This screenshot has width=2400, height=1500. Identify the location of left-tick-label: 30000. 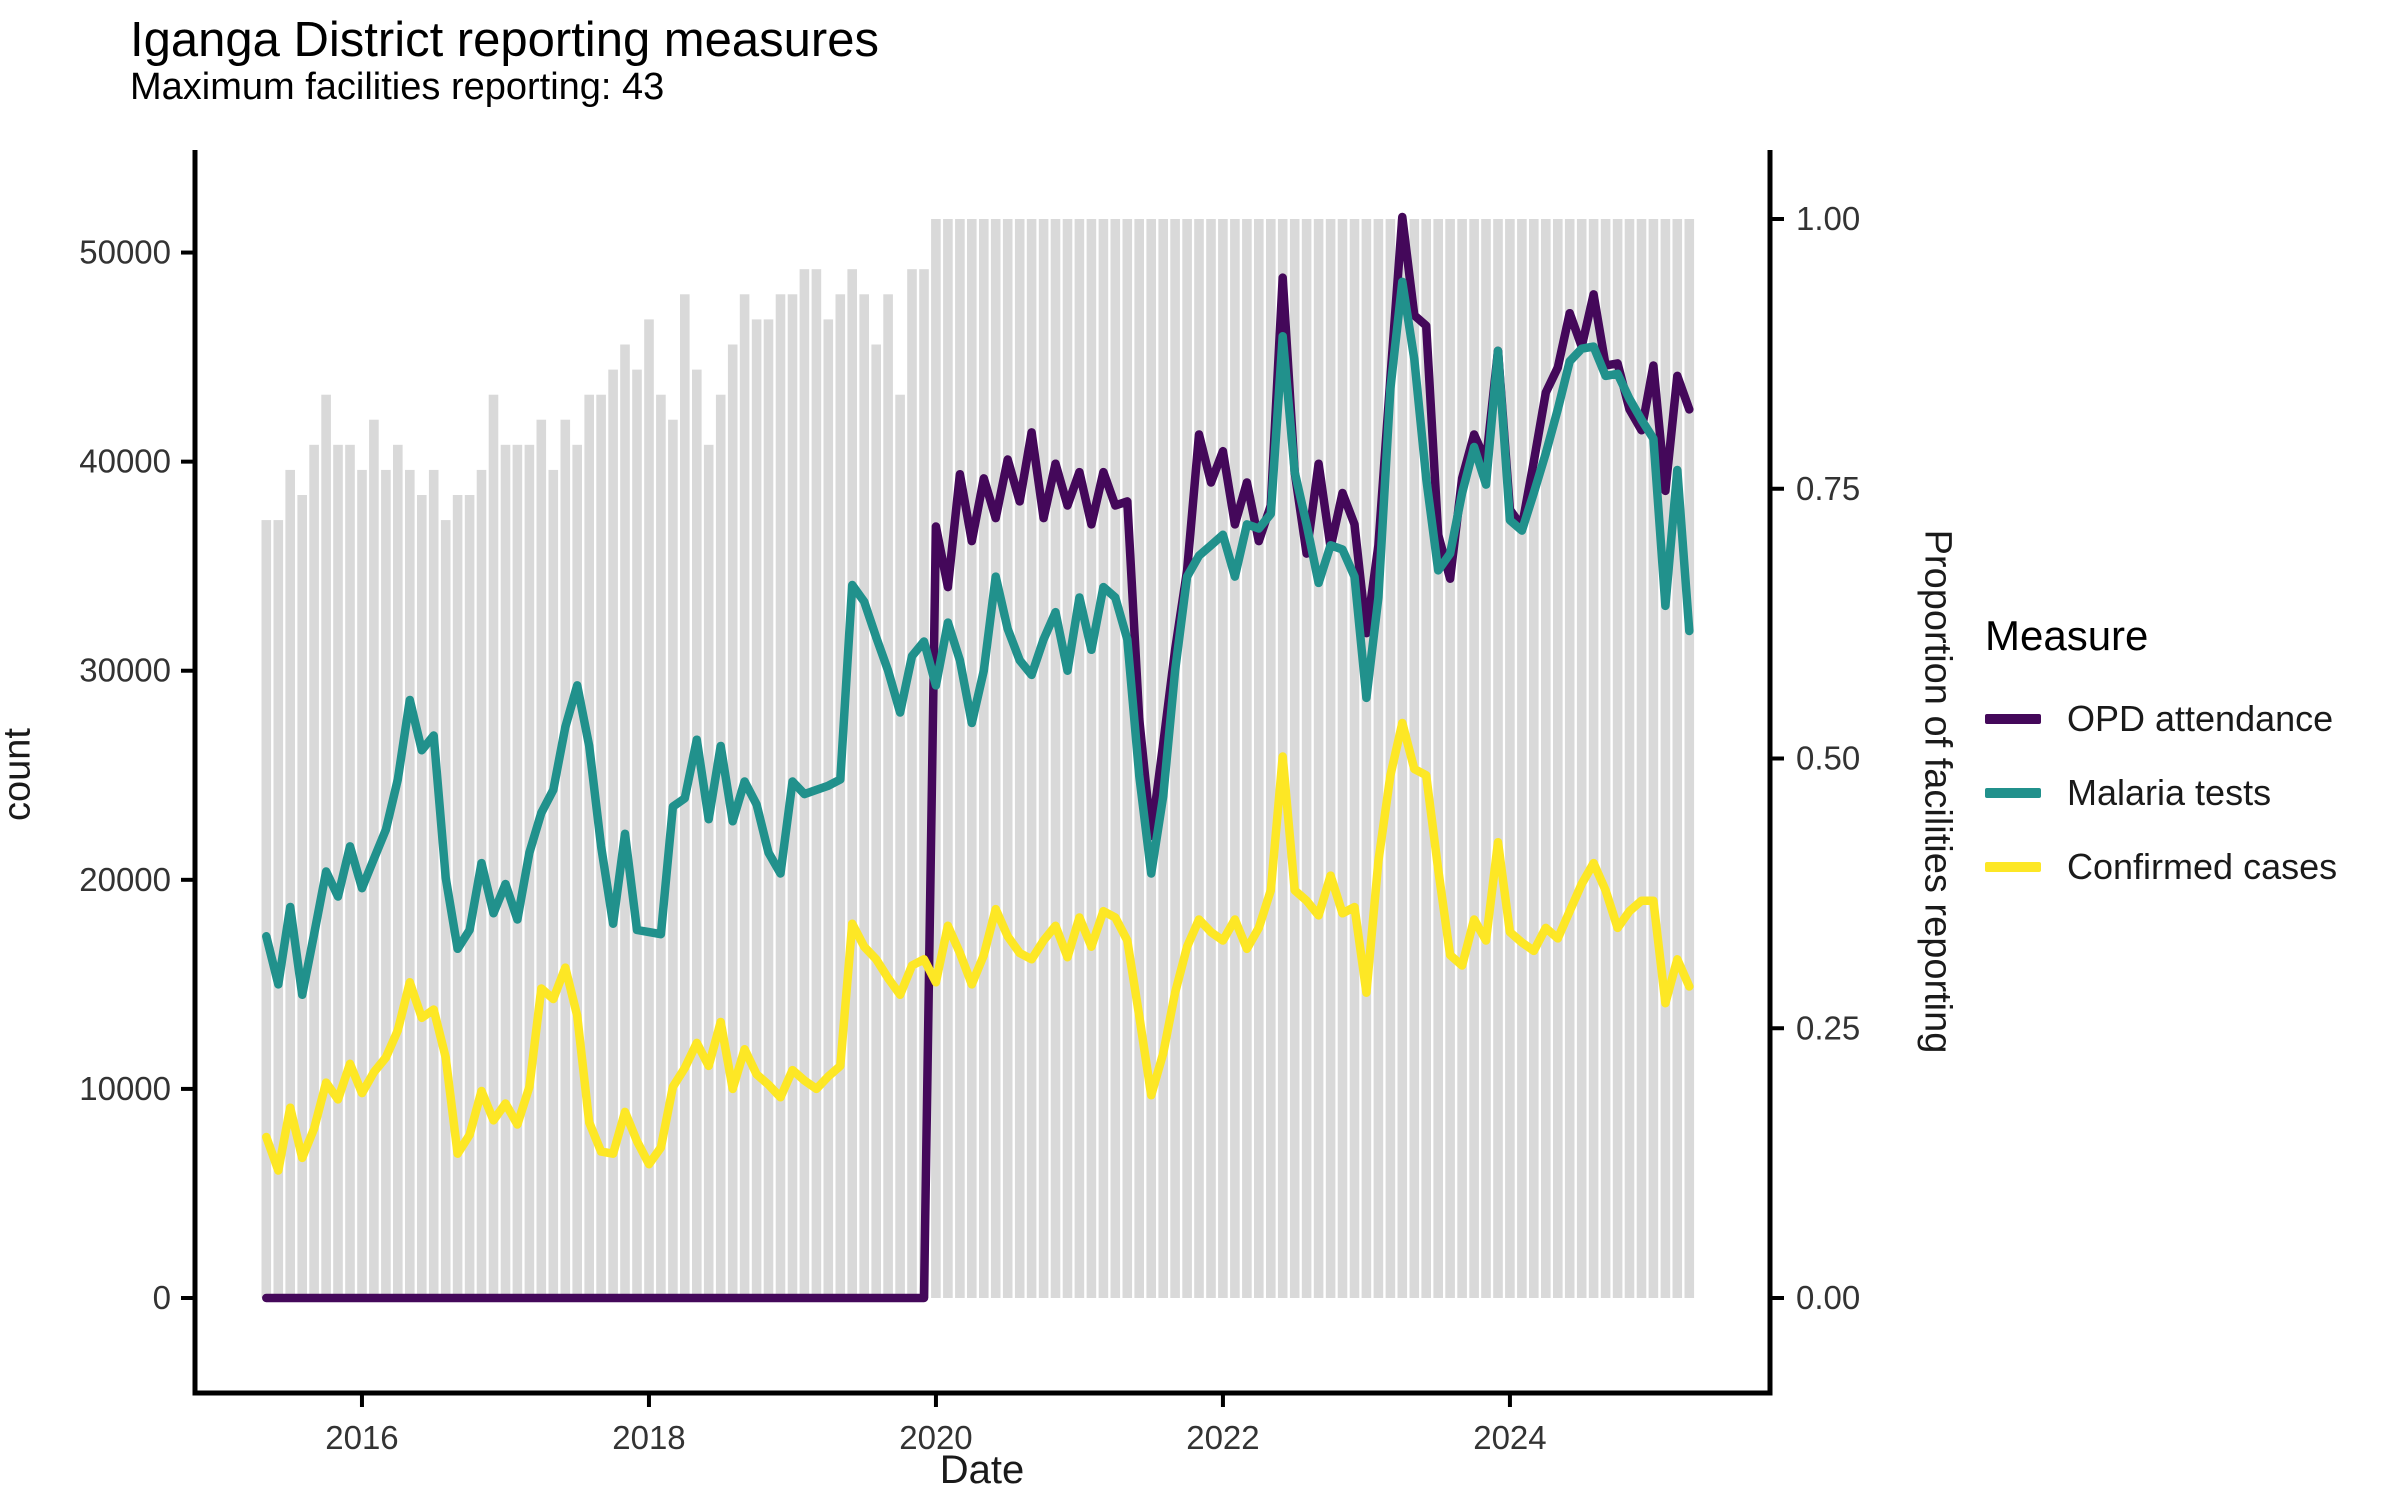
(125, 670).